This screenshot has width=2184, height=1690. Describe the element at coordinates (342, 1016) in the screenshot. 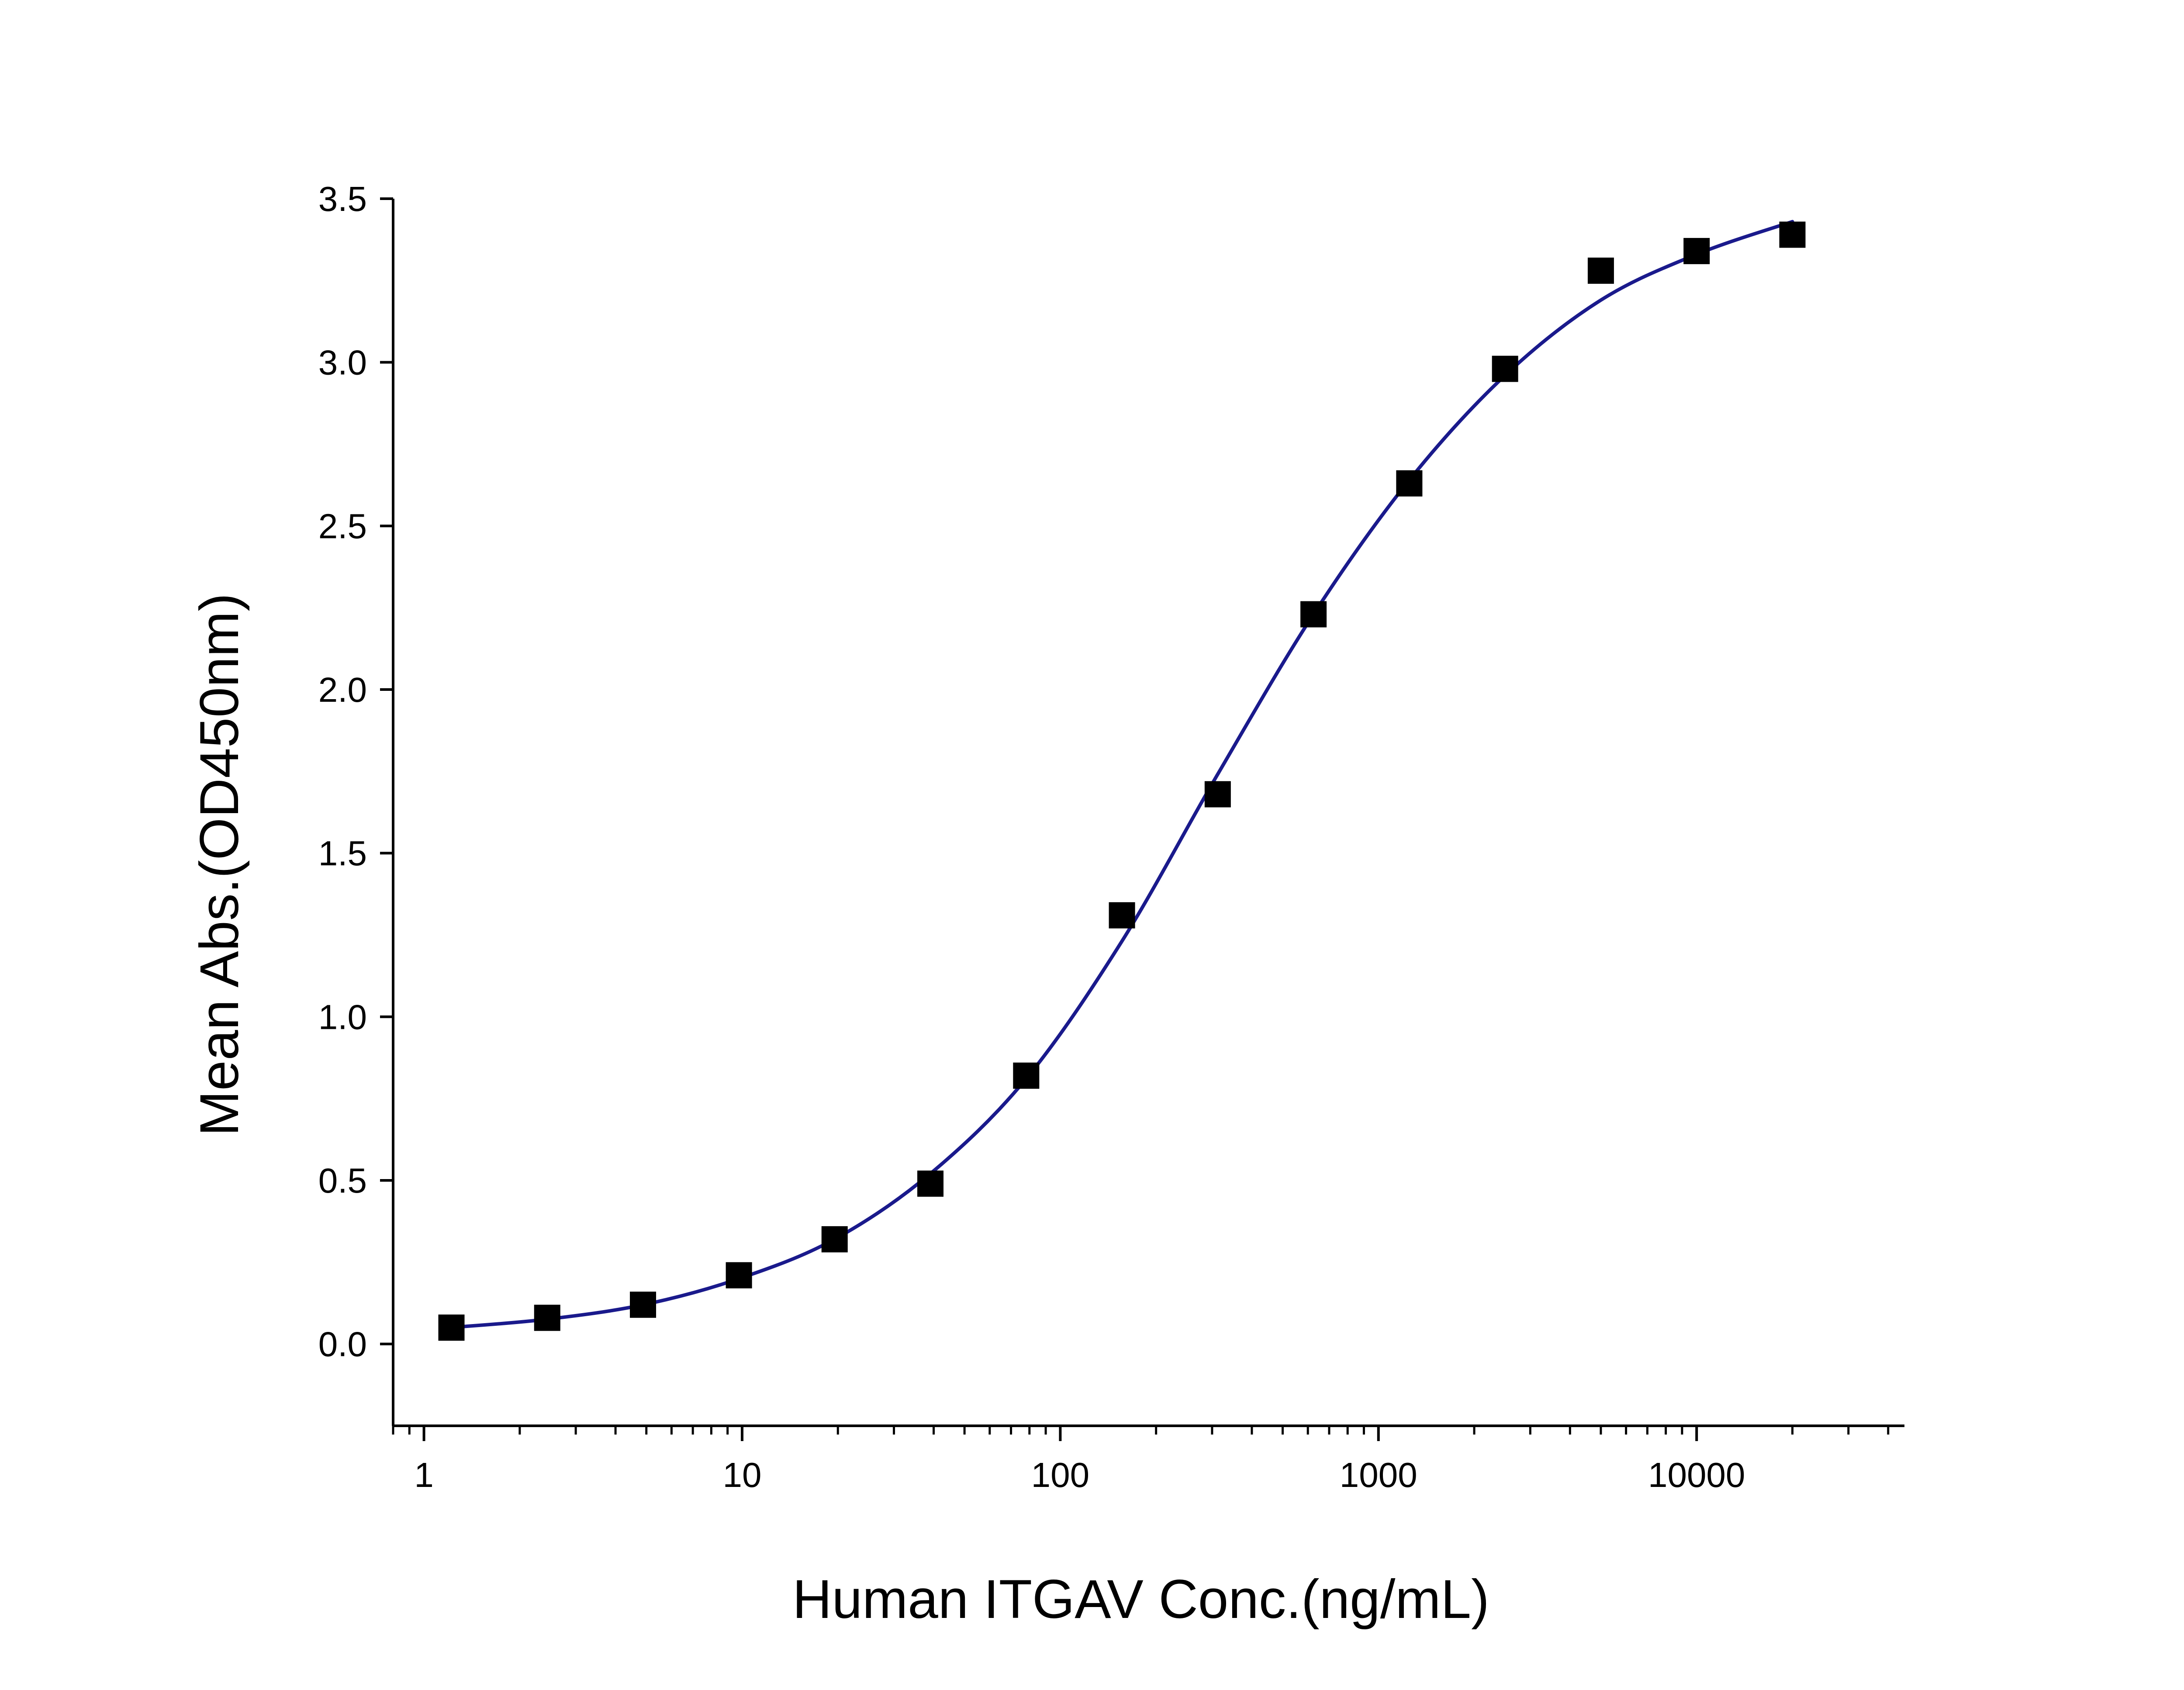

I see `y-tick-label: 1.0` at that location.